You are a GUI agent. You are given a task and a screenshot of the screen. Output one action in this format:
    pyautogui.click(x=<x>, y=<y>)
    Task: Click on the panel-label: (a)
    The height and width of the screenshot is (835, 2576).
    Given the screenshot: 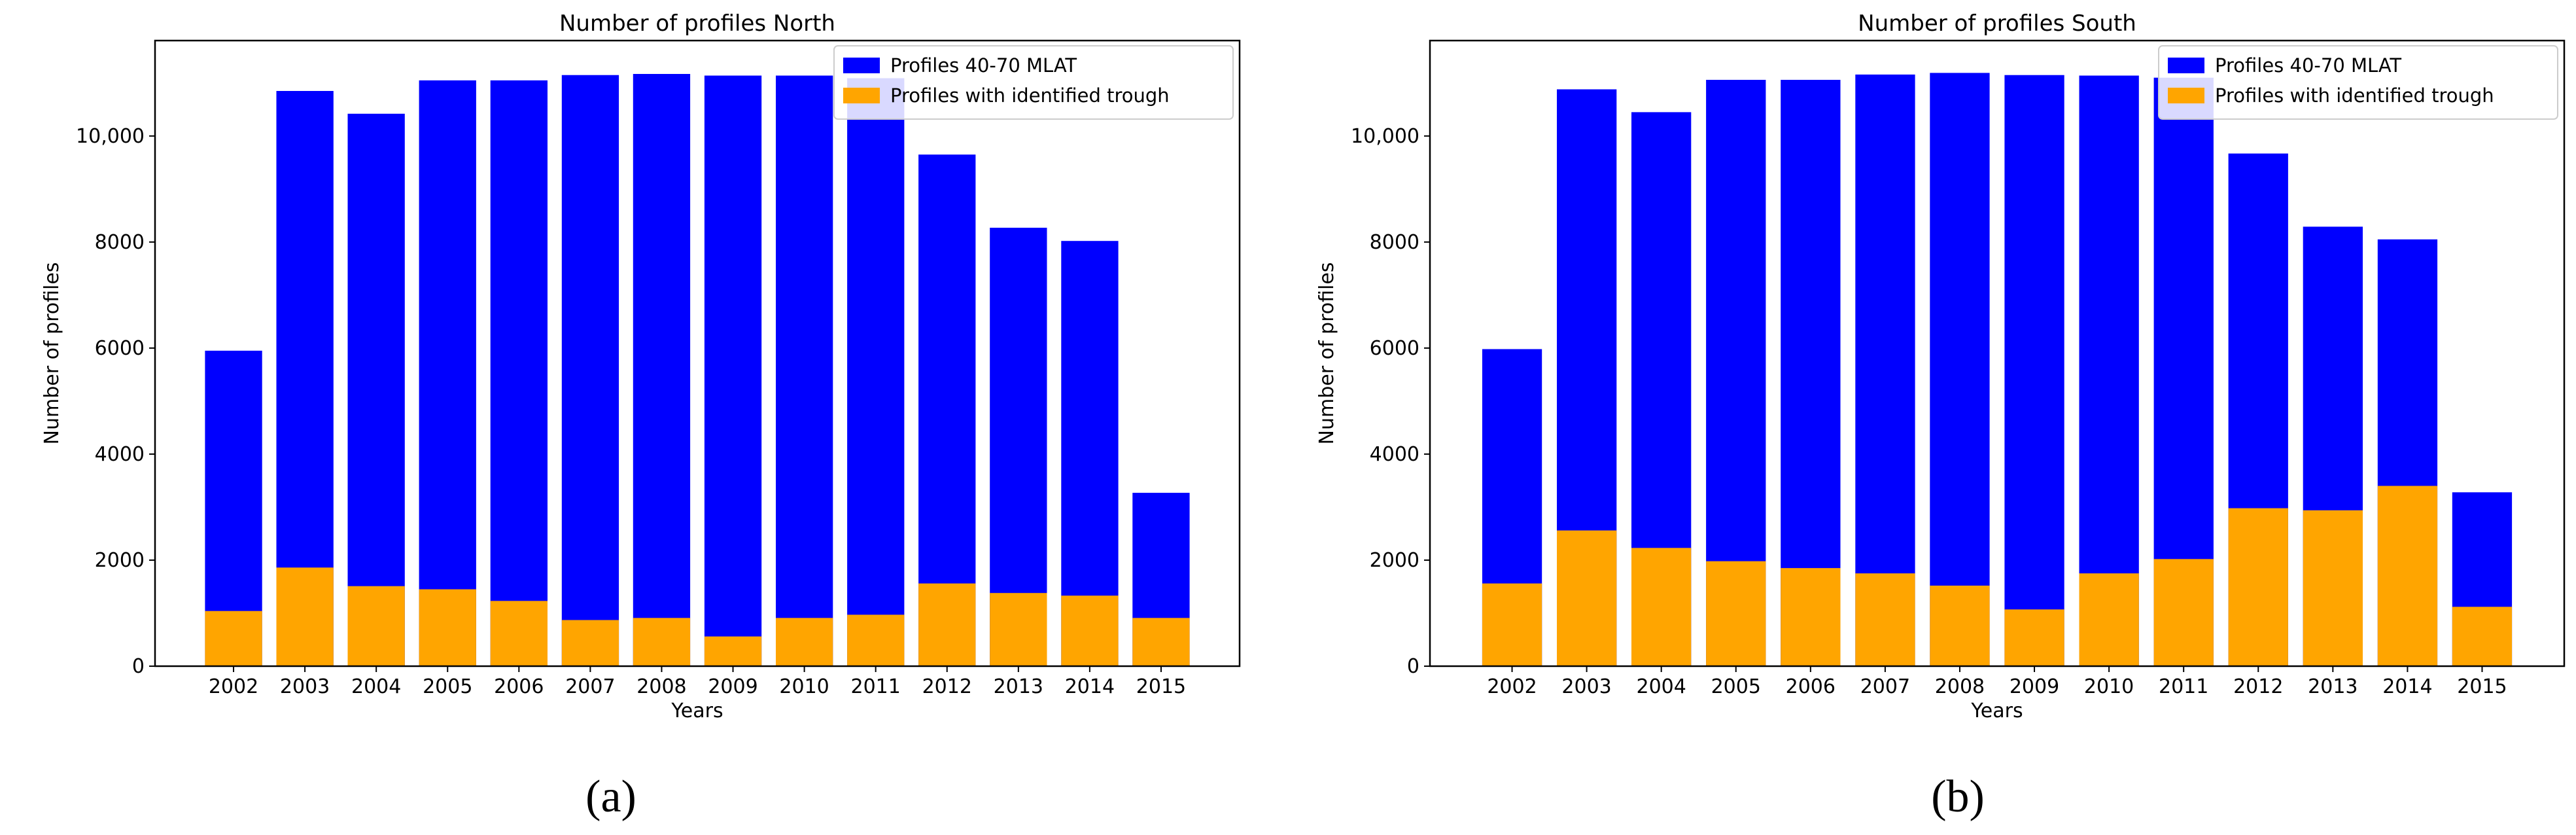 What is the action you would take?
    pyautogui.click(x=610, y=797)
    